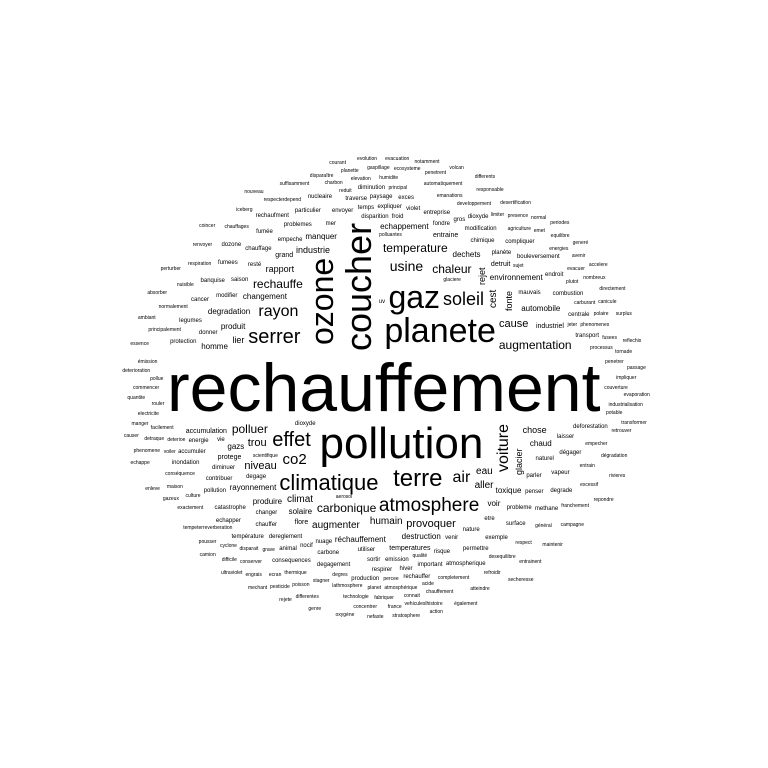  Describe the element at coordinates (406, 265) in the screenshot. I see `word-17: usine` at that location.